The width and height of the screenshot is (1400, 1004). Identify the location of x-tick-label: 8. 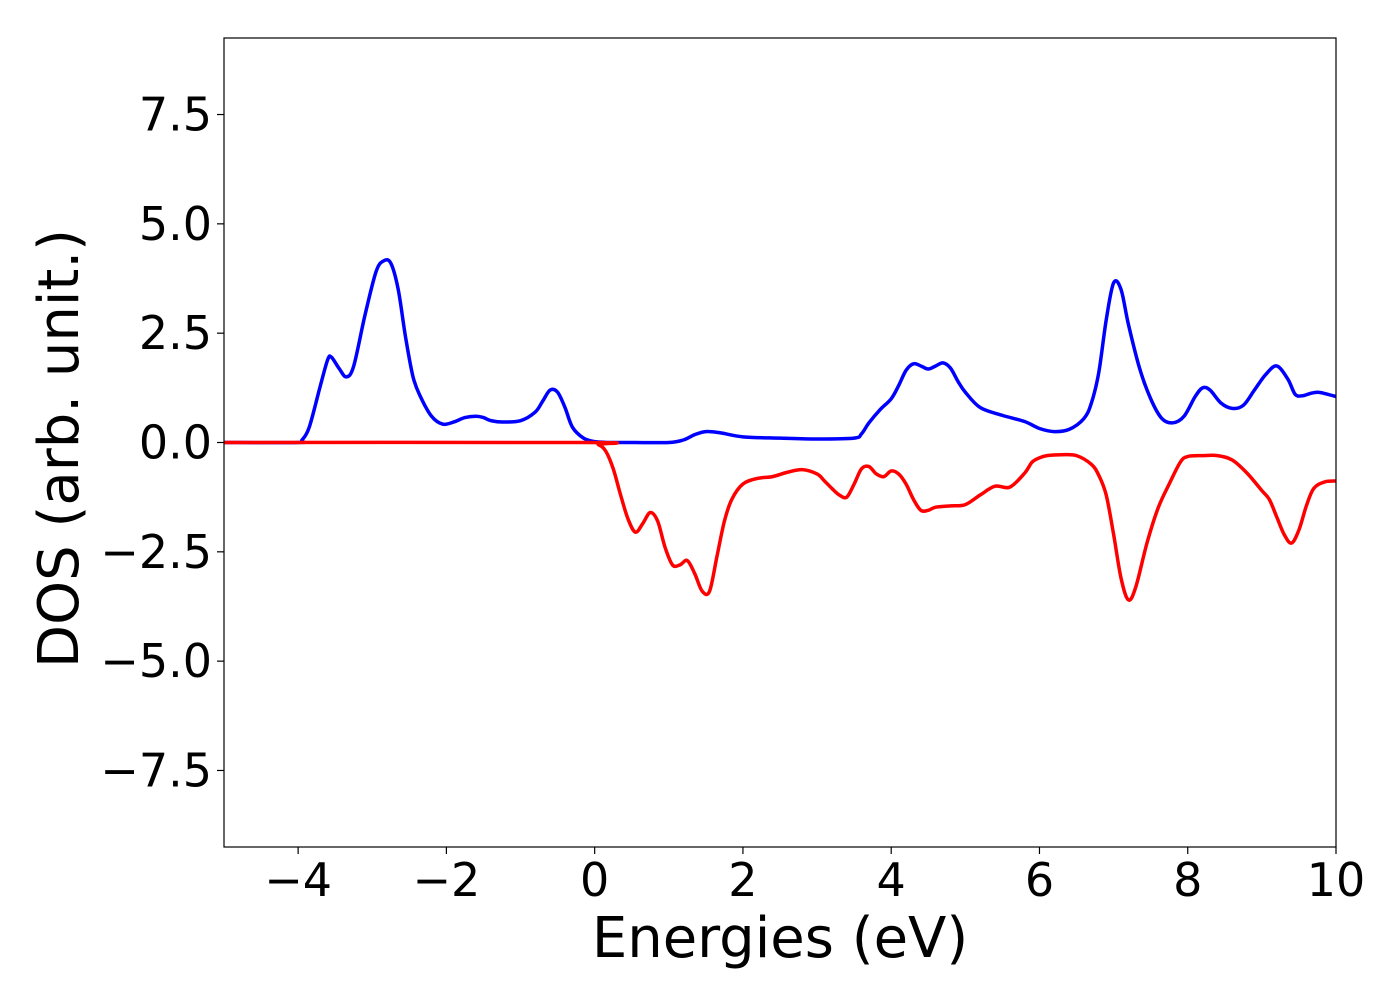
(1187, 880).